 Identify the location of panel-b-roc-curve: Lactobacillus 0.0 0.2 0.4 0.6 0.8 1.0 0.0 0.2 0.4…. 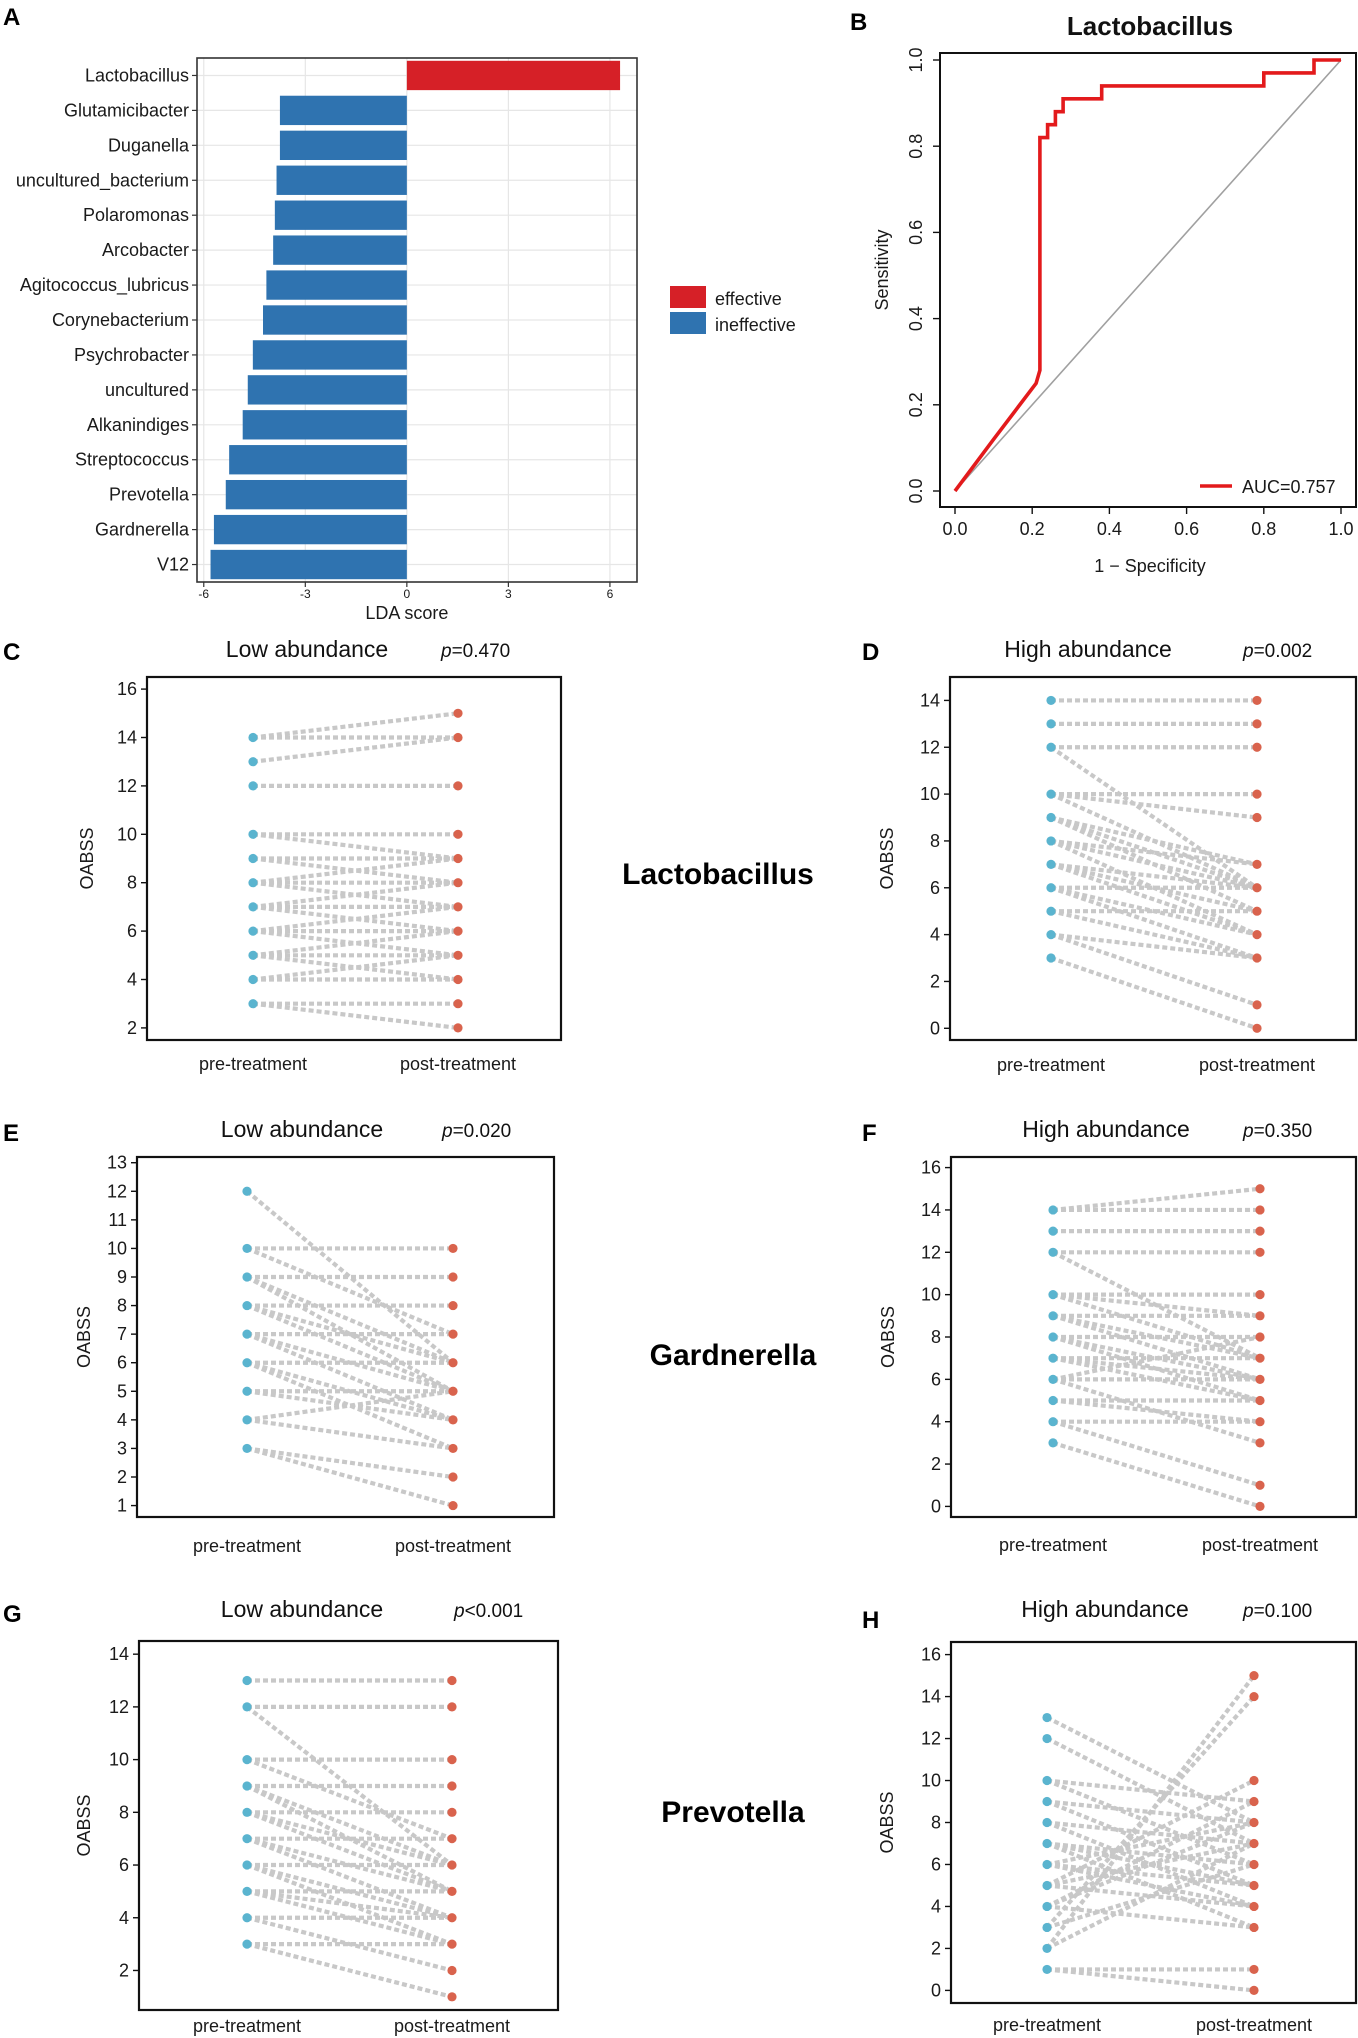
(1114, 293).